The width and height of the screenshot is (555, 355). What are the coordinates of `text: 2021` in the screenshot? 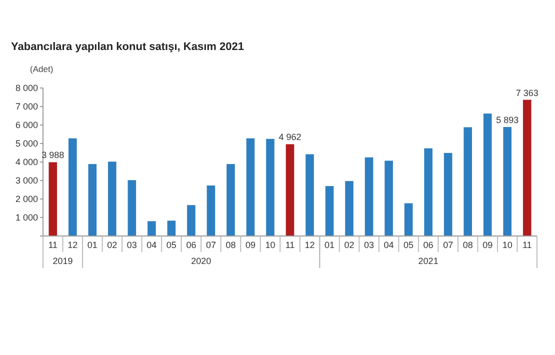 It's located at (428, 261).